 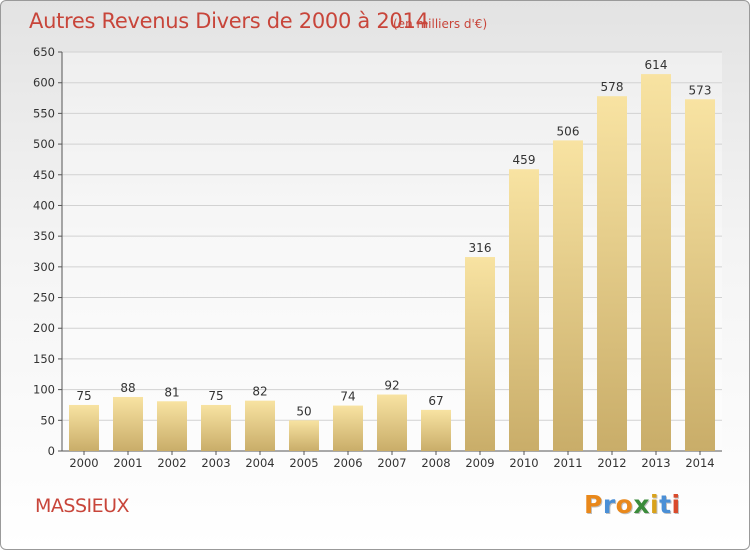 I want to click on data-label: 92, so click(x=391, y=386).